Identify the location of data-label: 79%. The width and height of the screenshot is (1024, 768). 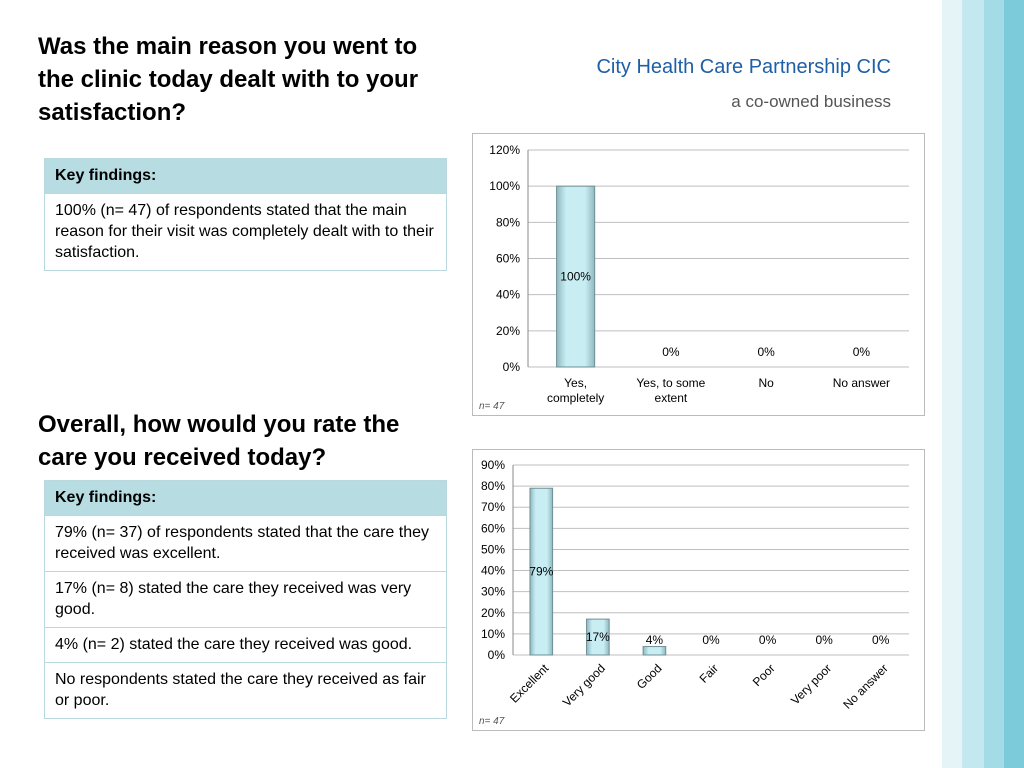
(541, 572).